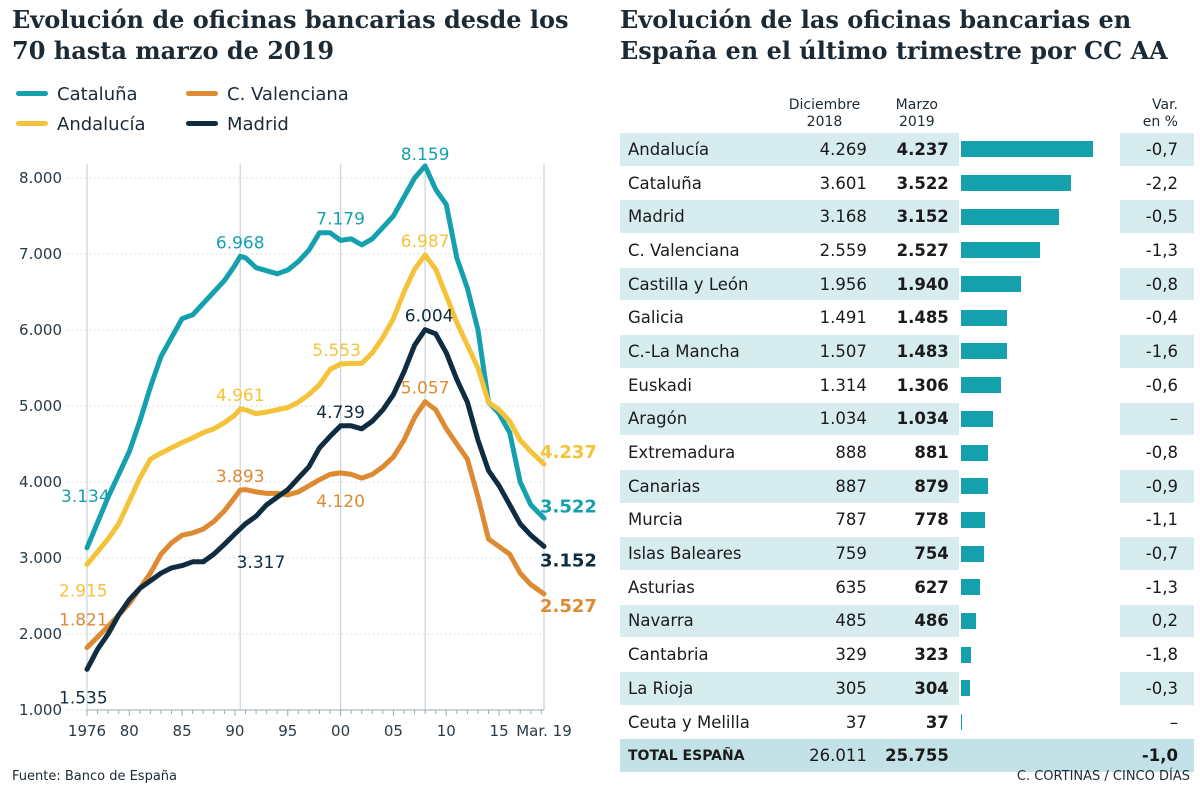 This screenshot has width=1200, height=791. Describe the element at coordinates (661, 587) in the screenshot. I see `region-name: Asturias` at that location.